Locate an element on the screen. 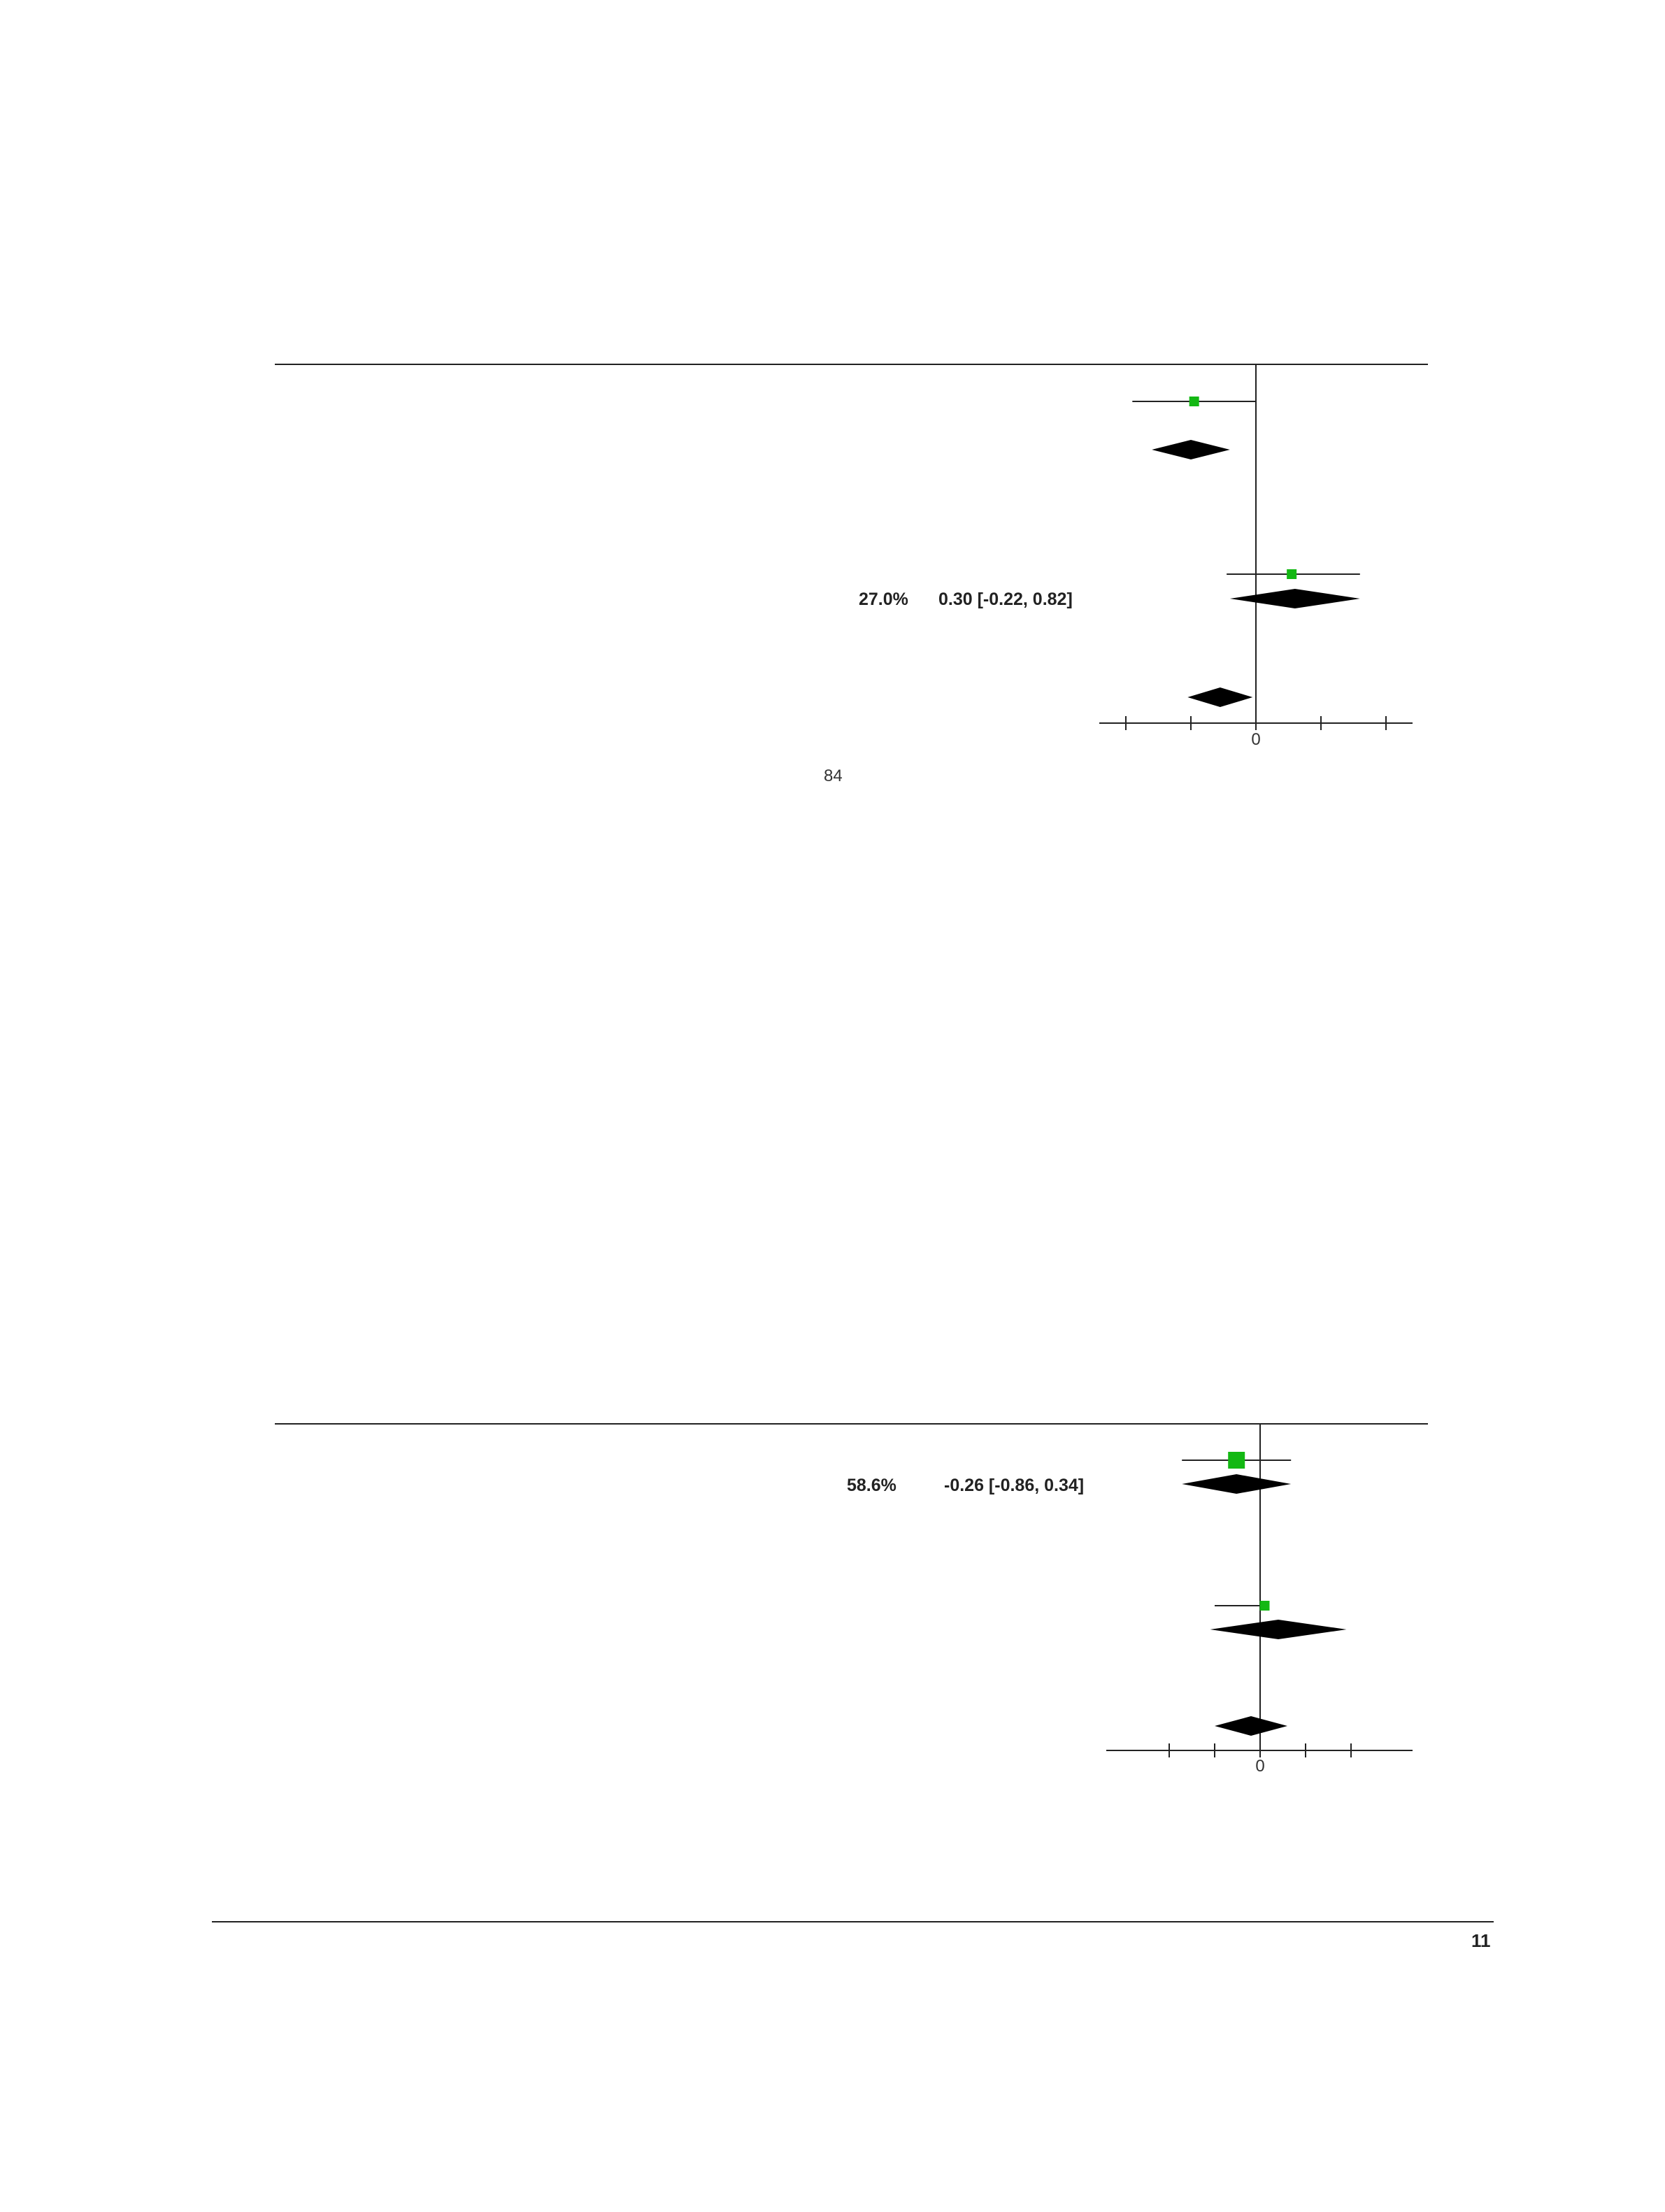 The image size is (1665, 2212). chart1-weight-label: 27.0% is located at coordinates (883, 599).